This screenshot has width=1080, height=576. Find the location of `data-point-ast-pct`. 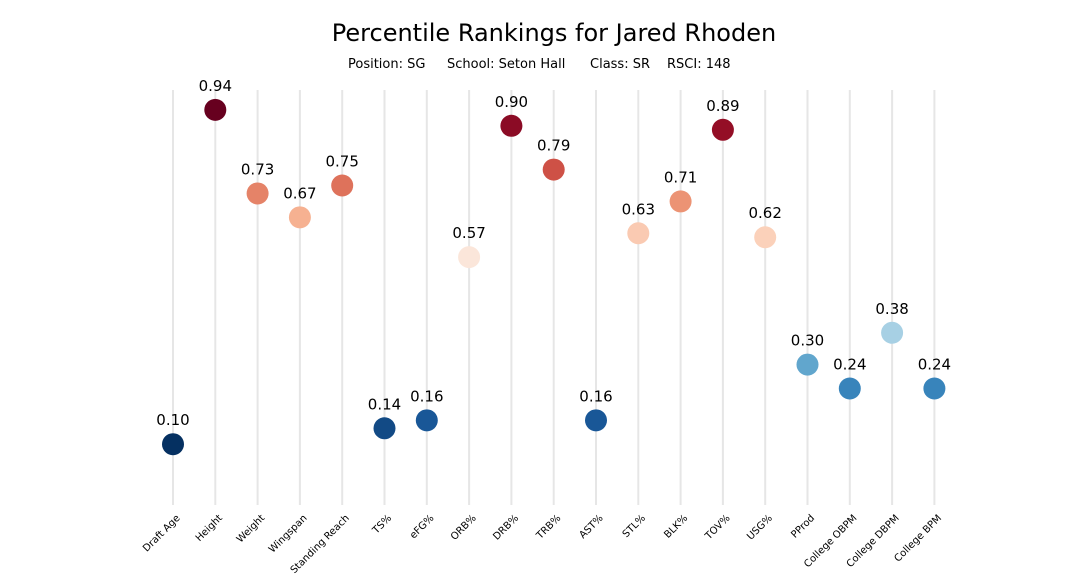

data-point-ast-pct is located at coordinates (596, 420).